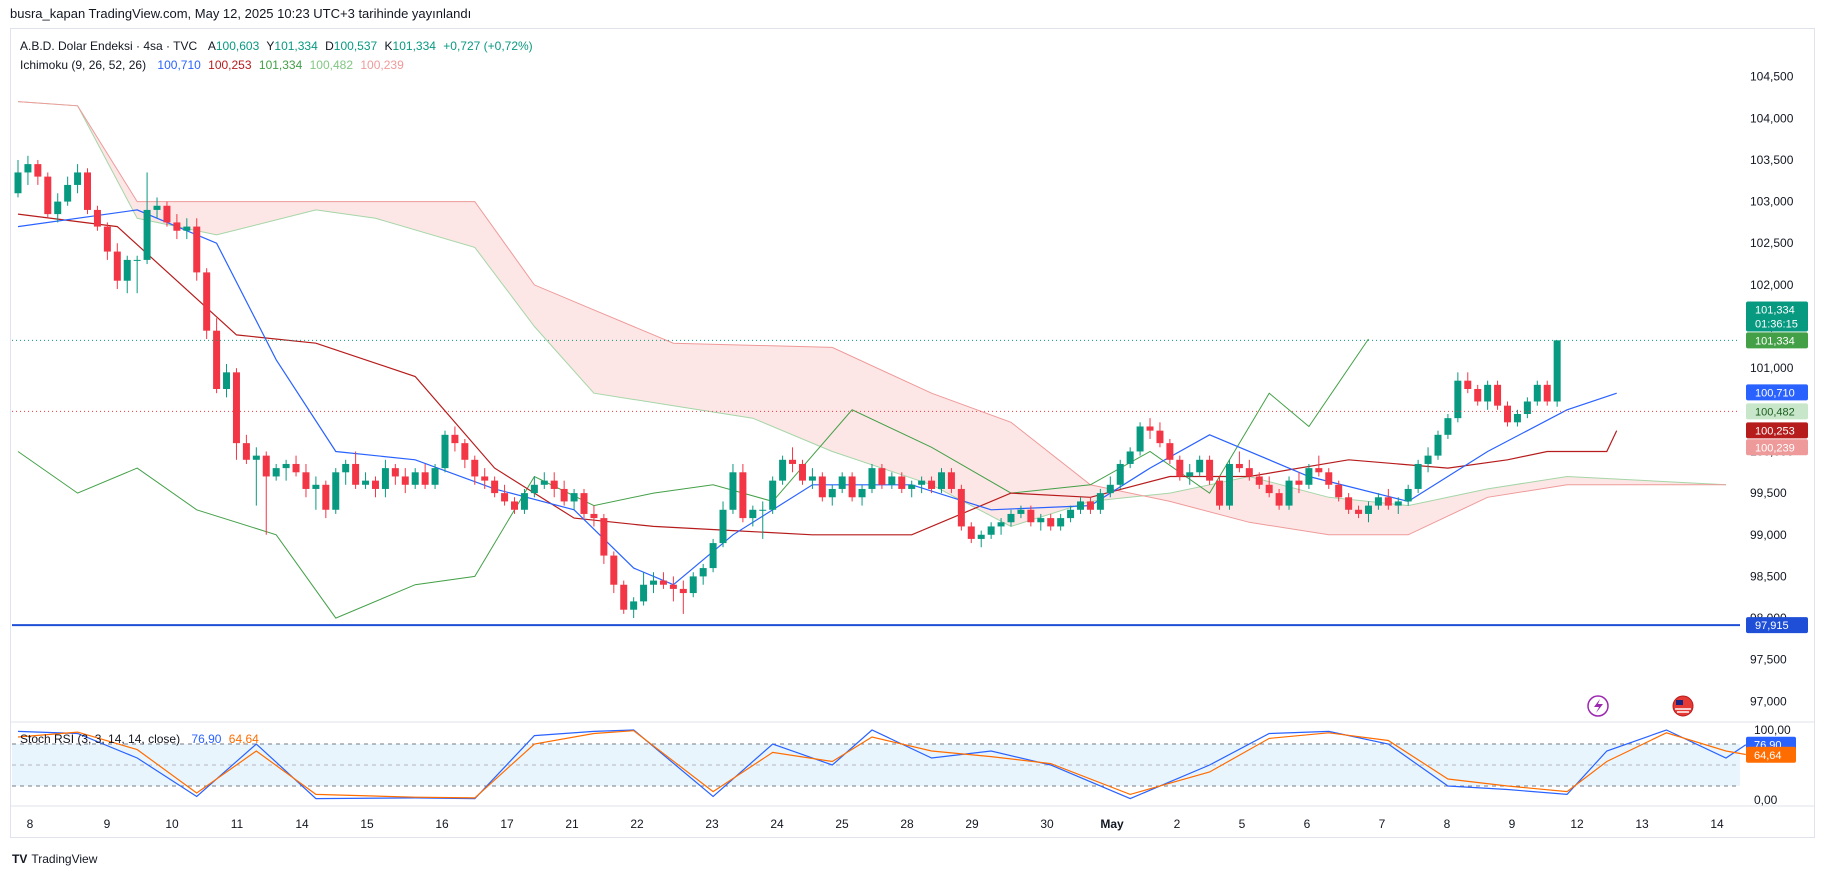 The height and width of the screenshot is (878, 1825). I want to click on high-label: Y, so click(270, 46).